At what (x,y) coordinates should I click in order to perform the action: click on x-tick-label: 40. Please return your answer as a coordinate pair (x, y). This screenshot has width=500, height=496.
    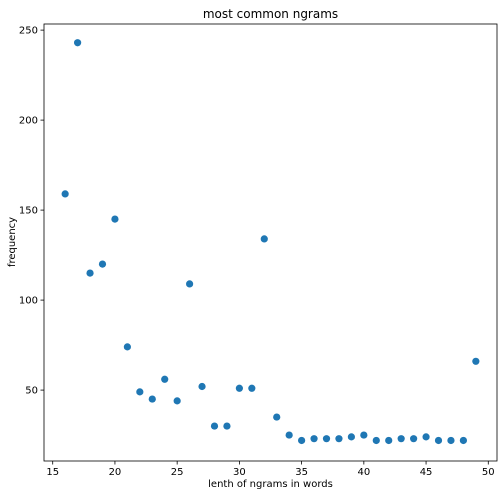
    Looking at the image, I should click on (363, 472).